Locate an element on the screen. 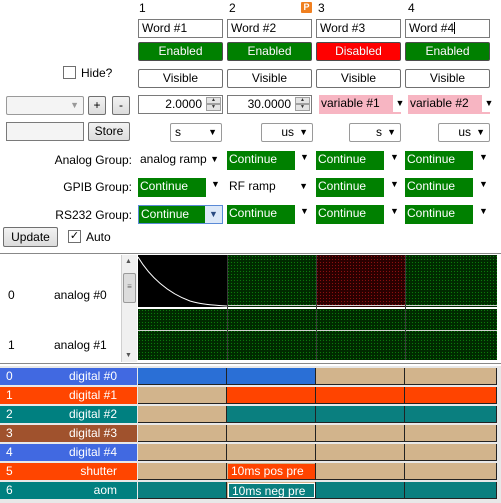  unit-dropdown-3: s ▼ is located at coordinates (375, 132).